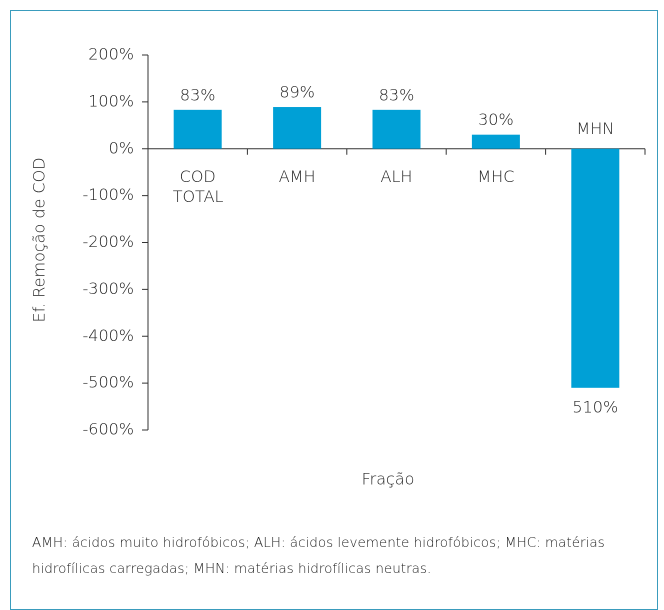 This screenshot has width=664, height=610. What do you see at coordinates (108, 288) in the screenshot?
I see `y-tick-label: -300%` at bounding box center [108, 288].